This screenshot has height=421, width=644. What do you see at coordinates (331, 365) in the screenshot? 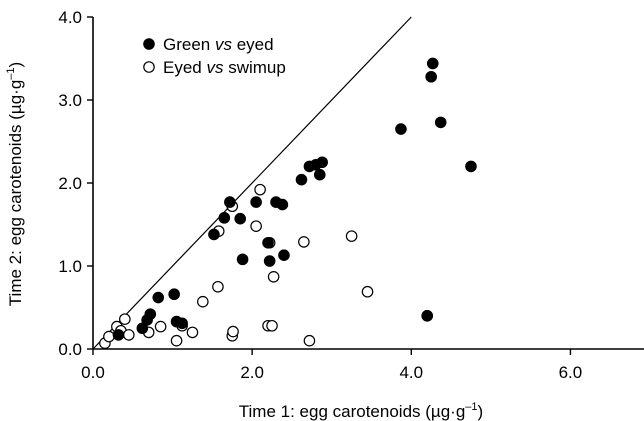
I see `x-axis-ticks: 0.0 2.0 4.0 6.0` at bounding box center [331, 365].